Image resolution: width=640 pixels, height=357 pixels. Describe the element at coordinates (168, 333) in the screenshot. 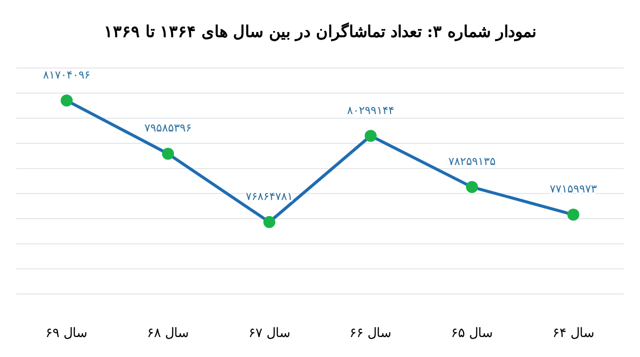

I see `x-tick-label: سال ۶۸` at that location.